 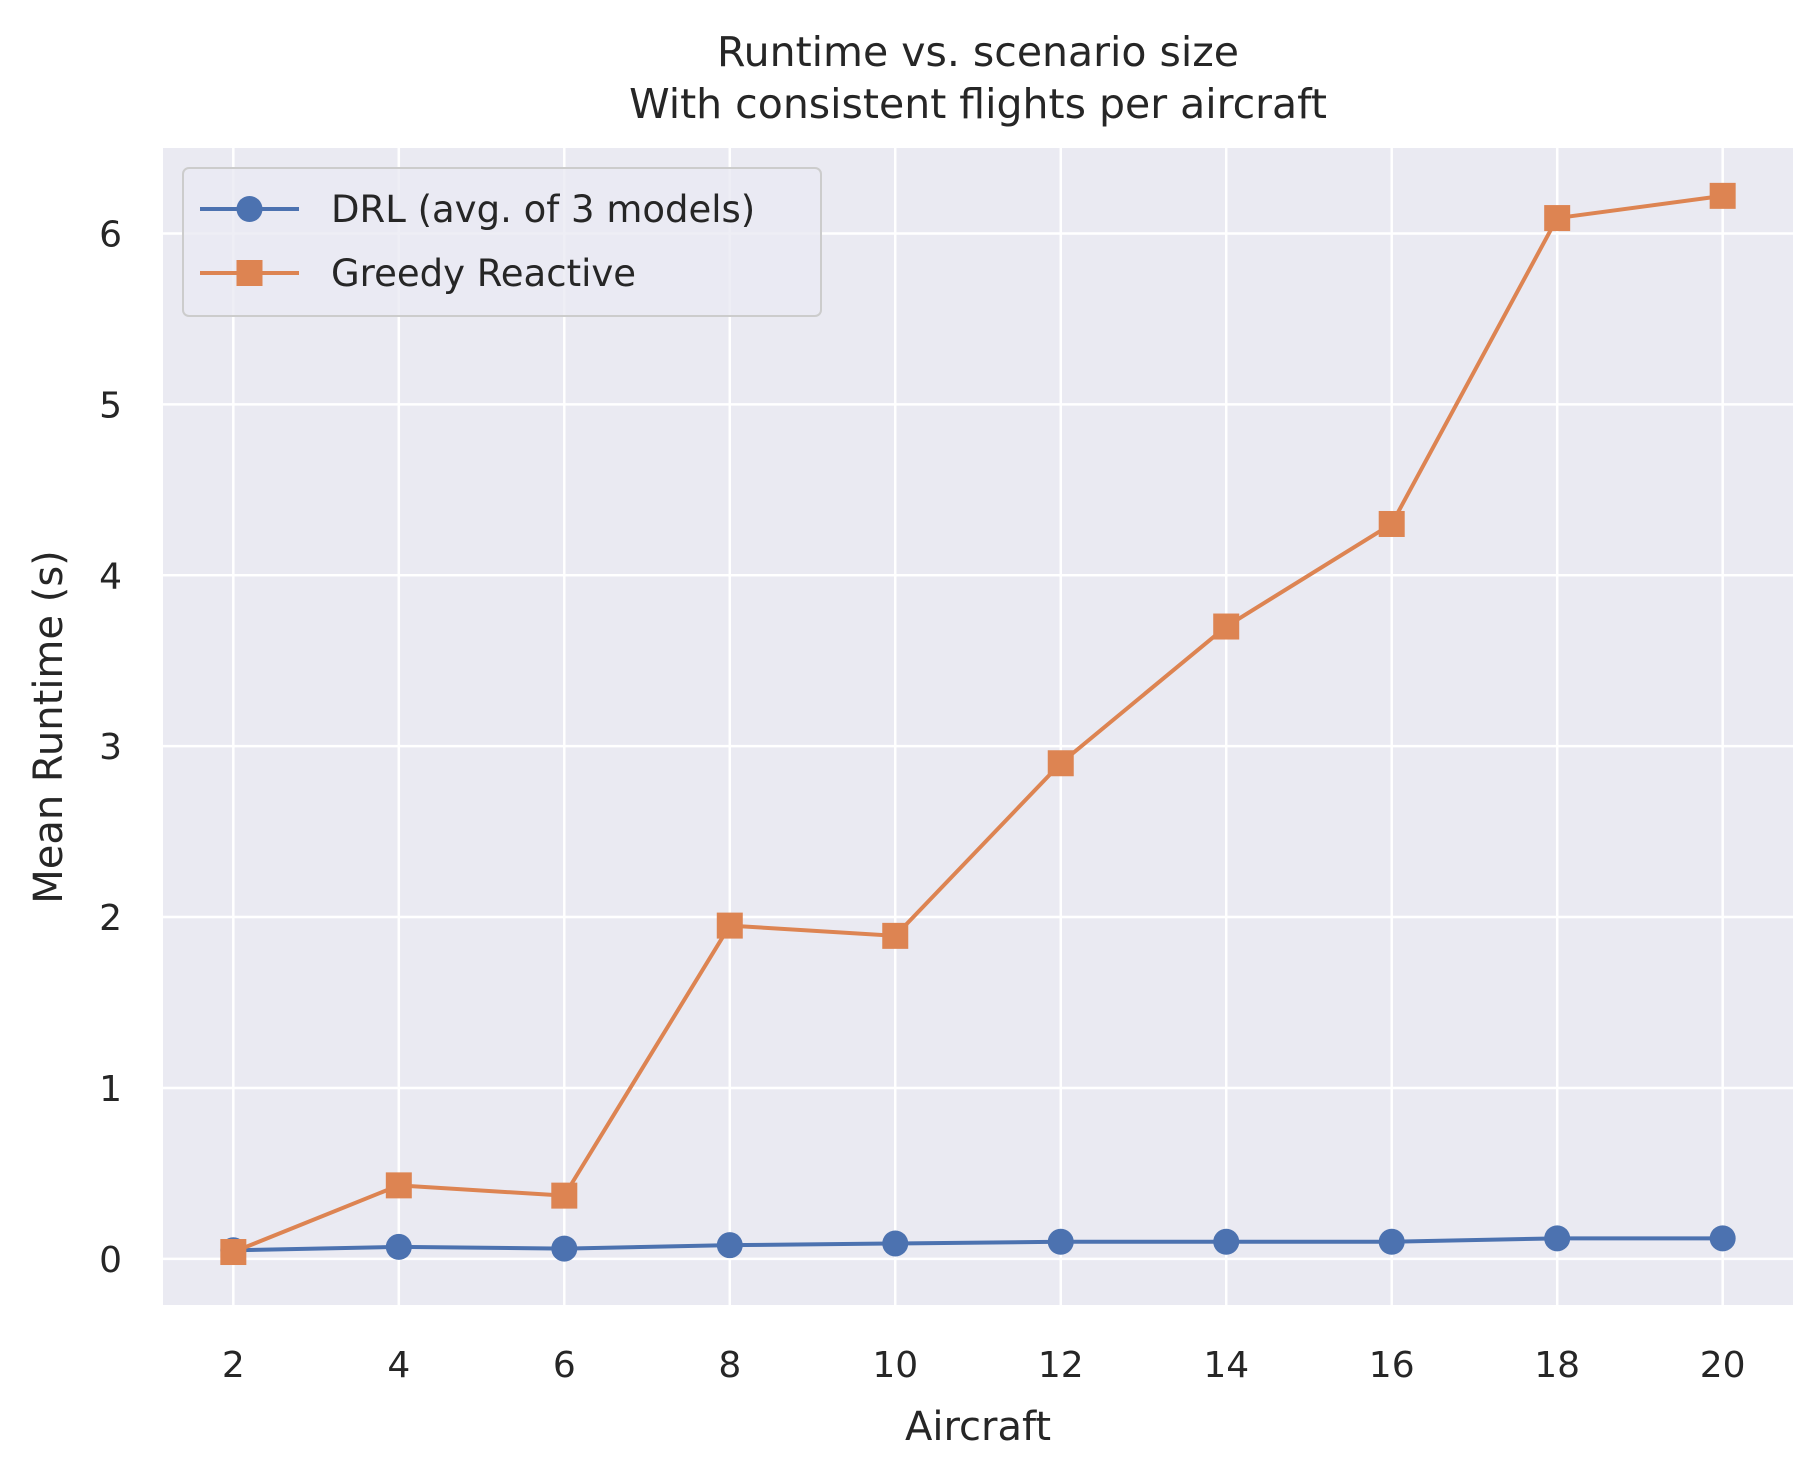 I want to click on y-tick-label: 1, so click(x=110, y=1089).